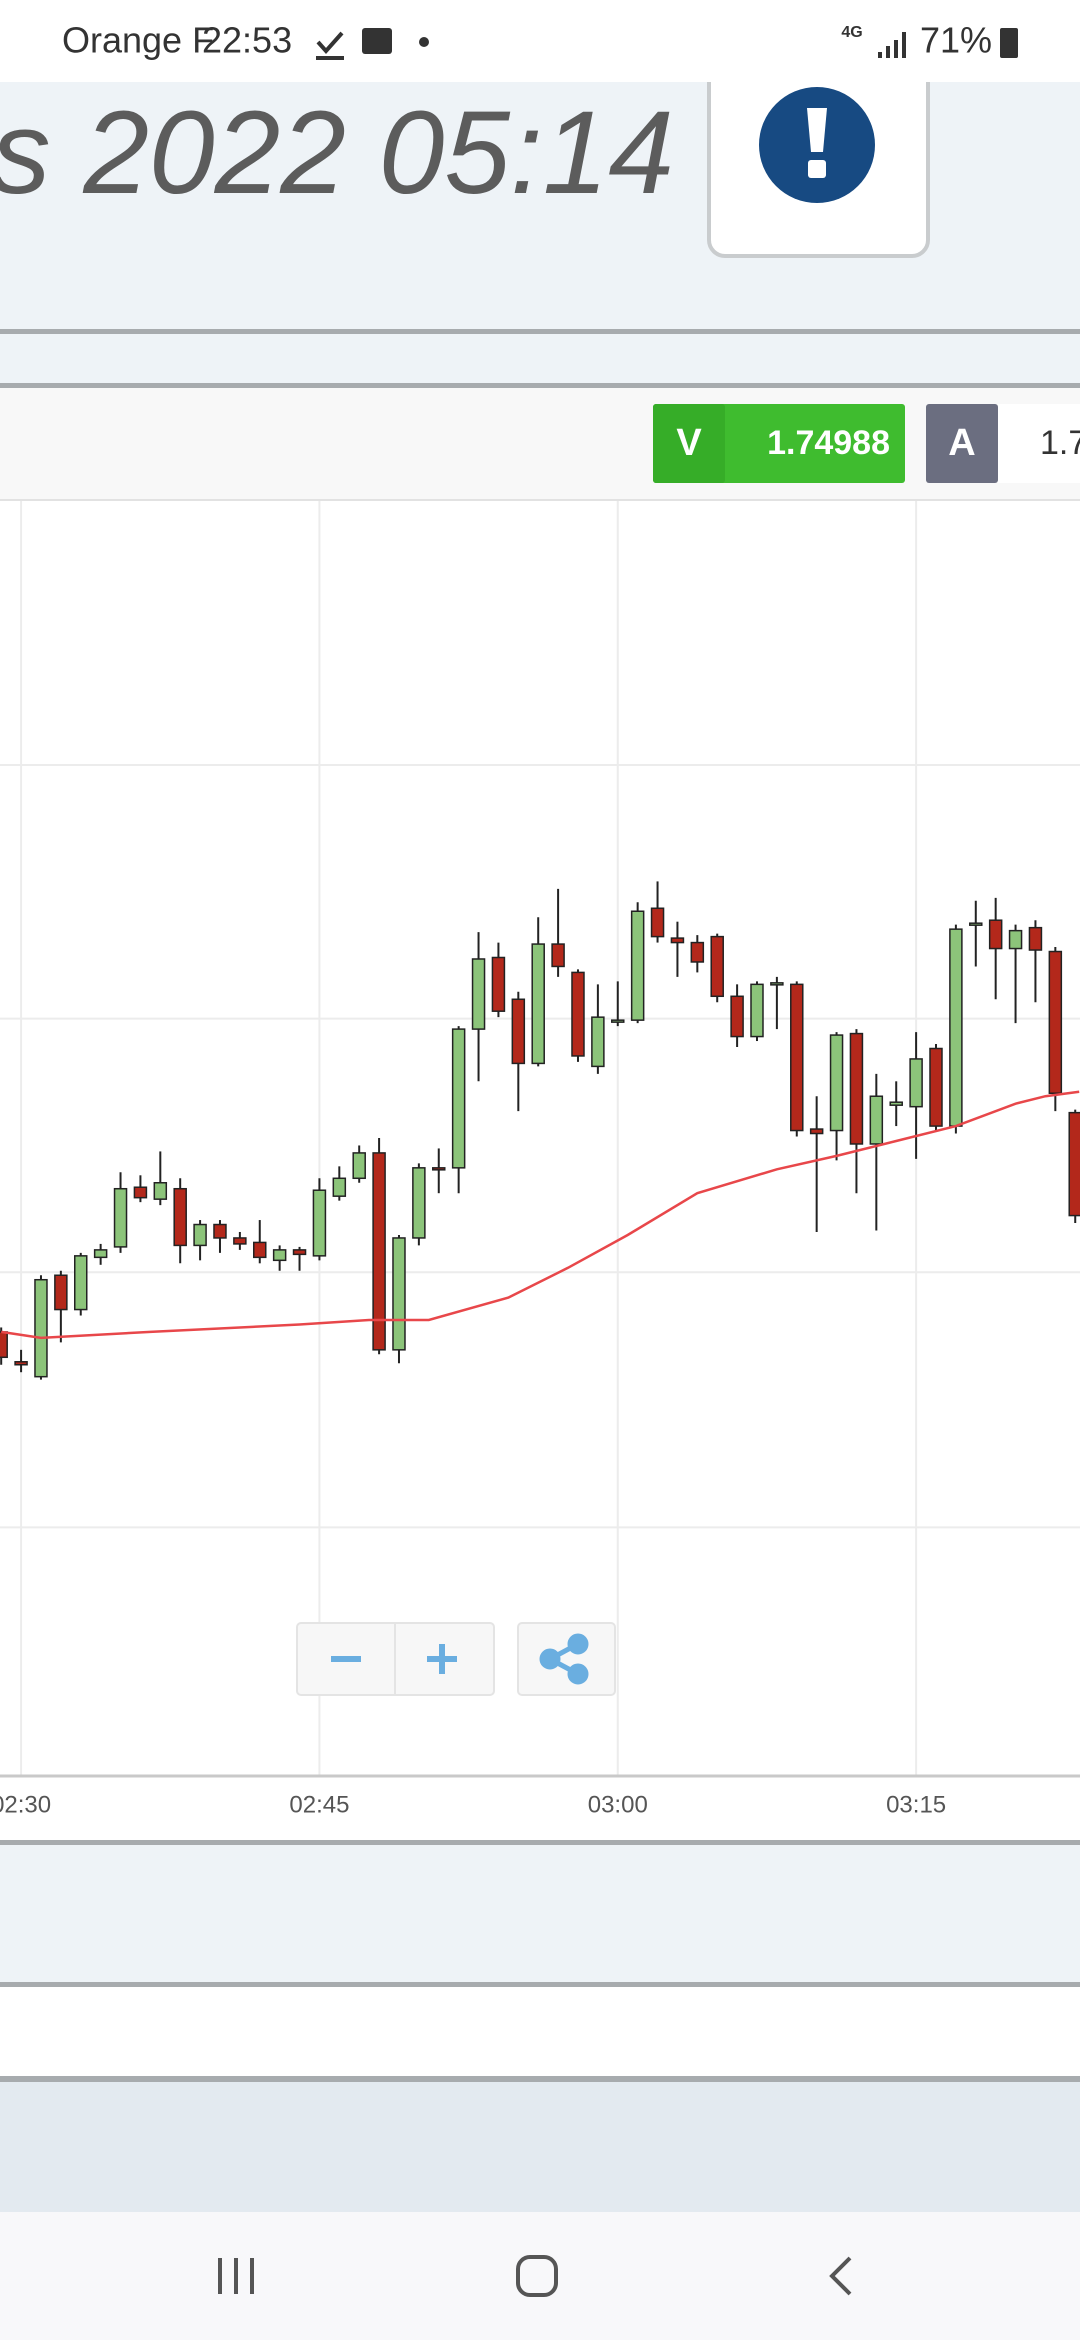 The height and width of the screenshot is (2340, 1080). What do you see at coordinates (247, 40) in the screenshot?
I see `clock: 22:53` at bounding box center [247, 40].